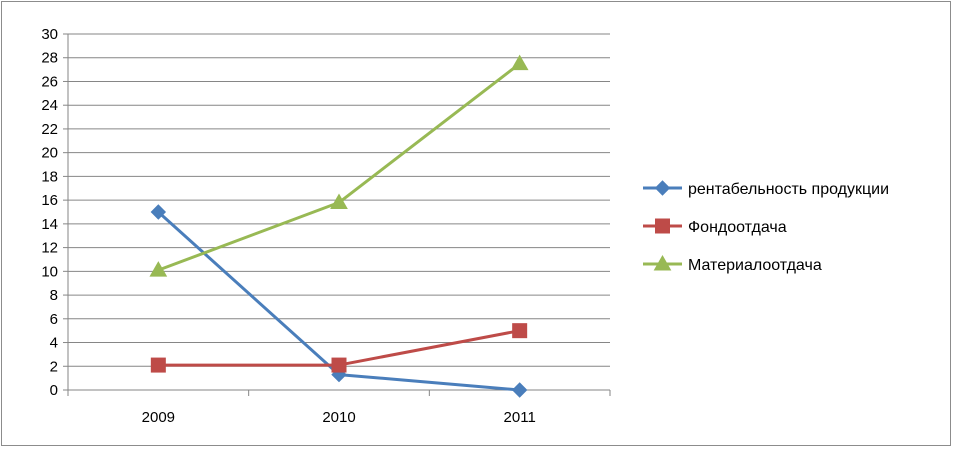 The image size is (954, 449). I want to click on legend-label: Фондоотдача, so click(737, 227).